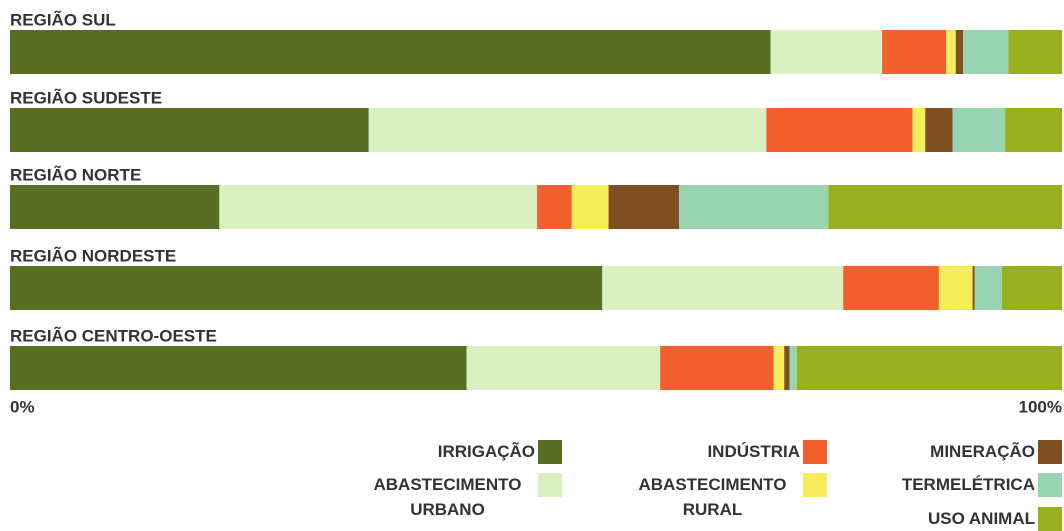 This screenshot has width=1064, height=531. I want to click on legend-item: ABASTECIMENTO RURAL, so click(726, 497).